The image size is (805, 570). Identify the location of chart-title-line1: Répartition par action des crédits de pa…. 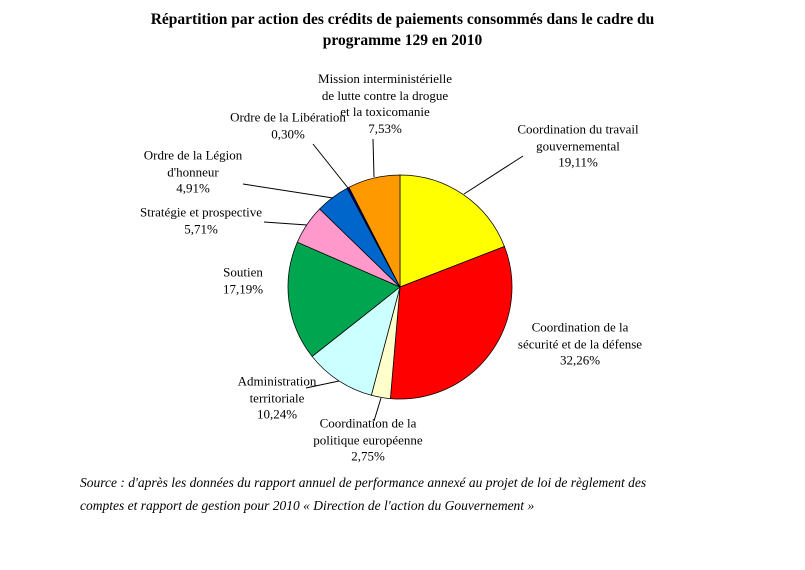
(402, 19).